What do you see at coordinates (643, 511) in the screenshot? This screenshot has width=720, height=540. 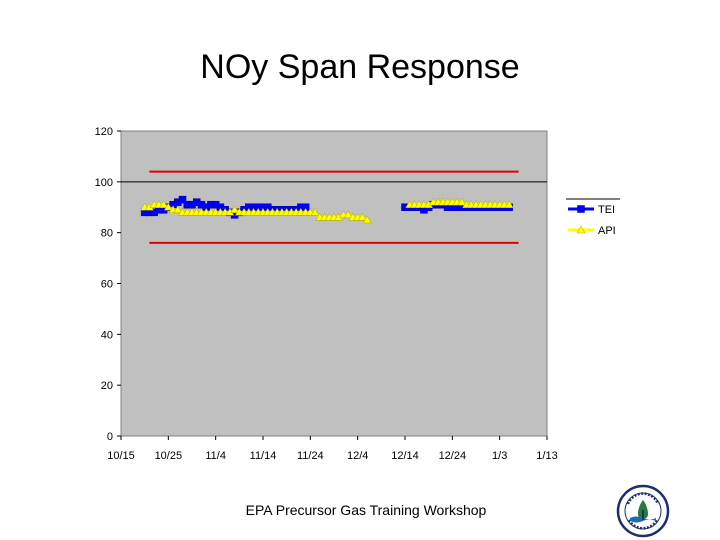 I see `epa-seal-icon` at bounding box center [643, 511].